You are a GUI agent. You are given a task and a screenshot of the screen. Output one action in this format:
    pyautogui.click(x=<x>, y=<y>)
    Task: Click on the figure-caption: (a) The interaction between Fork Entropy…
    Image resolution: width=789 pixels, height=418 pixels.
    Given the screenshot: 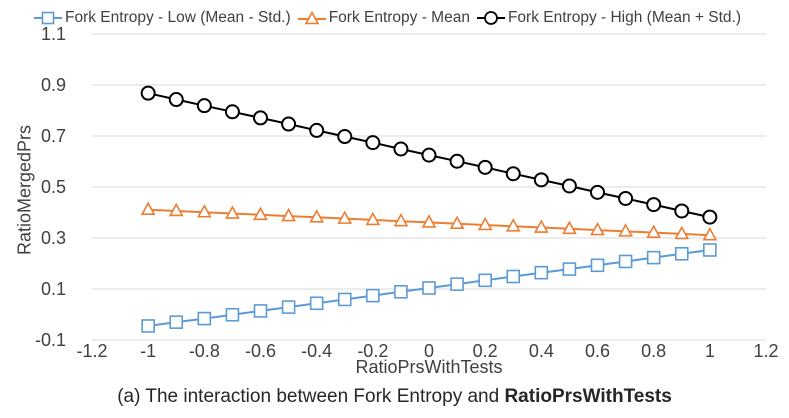 What is the action you would take?
    pyautogui.click(x=394, y=397)
    